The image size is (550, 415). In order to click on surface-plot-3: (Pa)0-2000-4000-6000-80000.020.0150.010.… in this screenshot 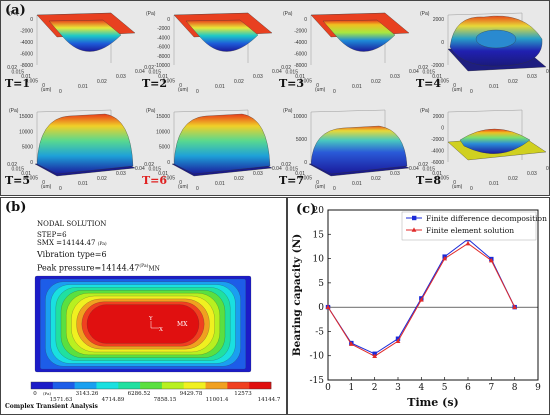, I will do `click(349, 53)`.